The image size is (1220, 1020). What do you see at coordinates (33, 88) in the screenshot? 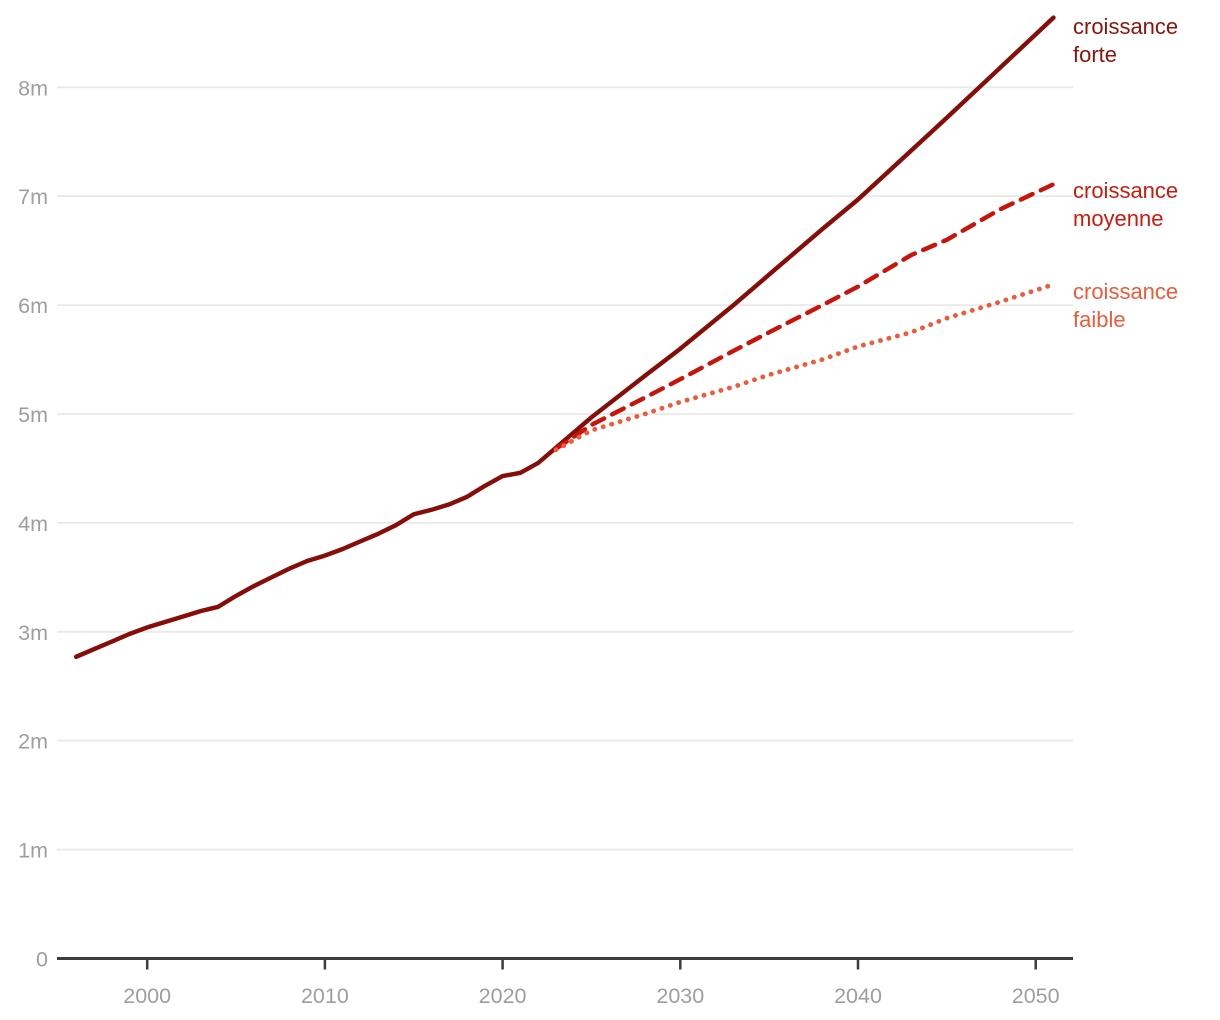
I see `y-axis-tick-label-8m: 8m` at bounding box center [33, 88].